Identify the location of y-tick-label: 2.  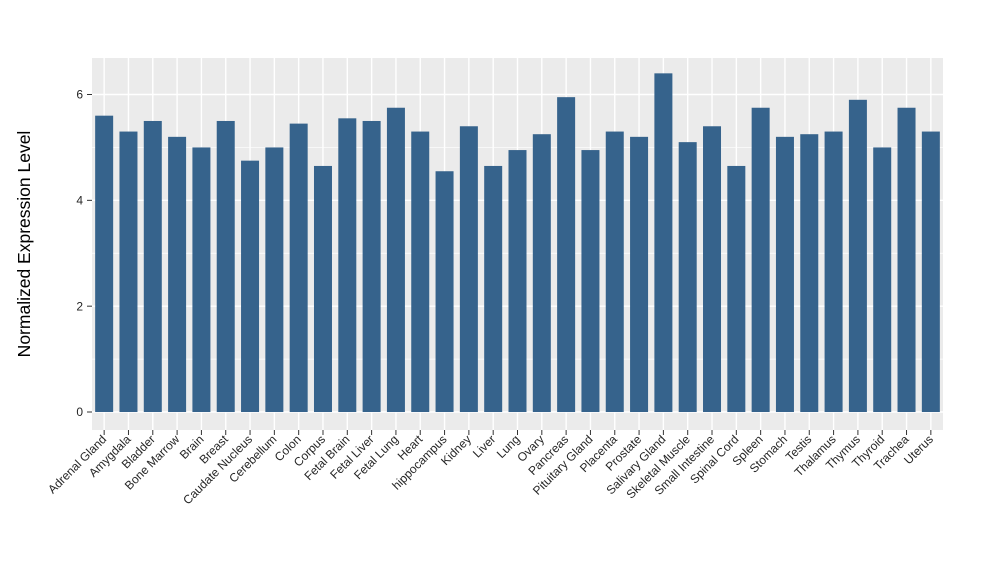
(79, 306).